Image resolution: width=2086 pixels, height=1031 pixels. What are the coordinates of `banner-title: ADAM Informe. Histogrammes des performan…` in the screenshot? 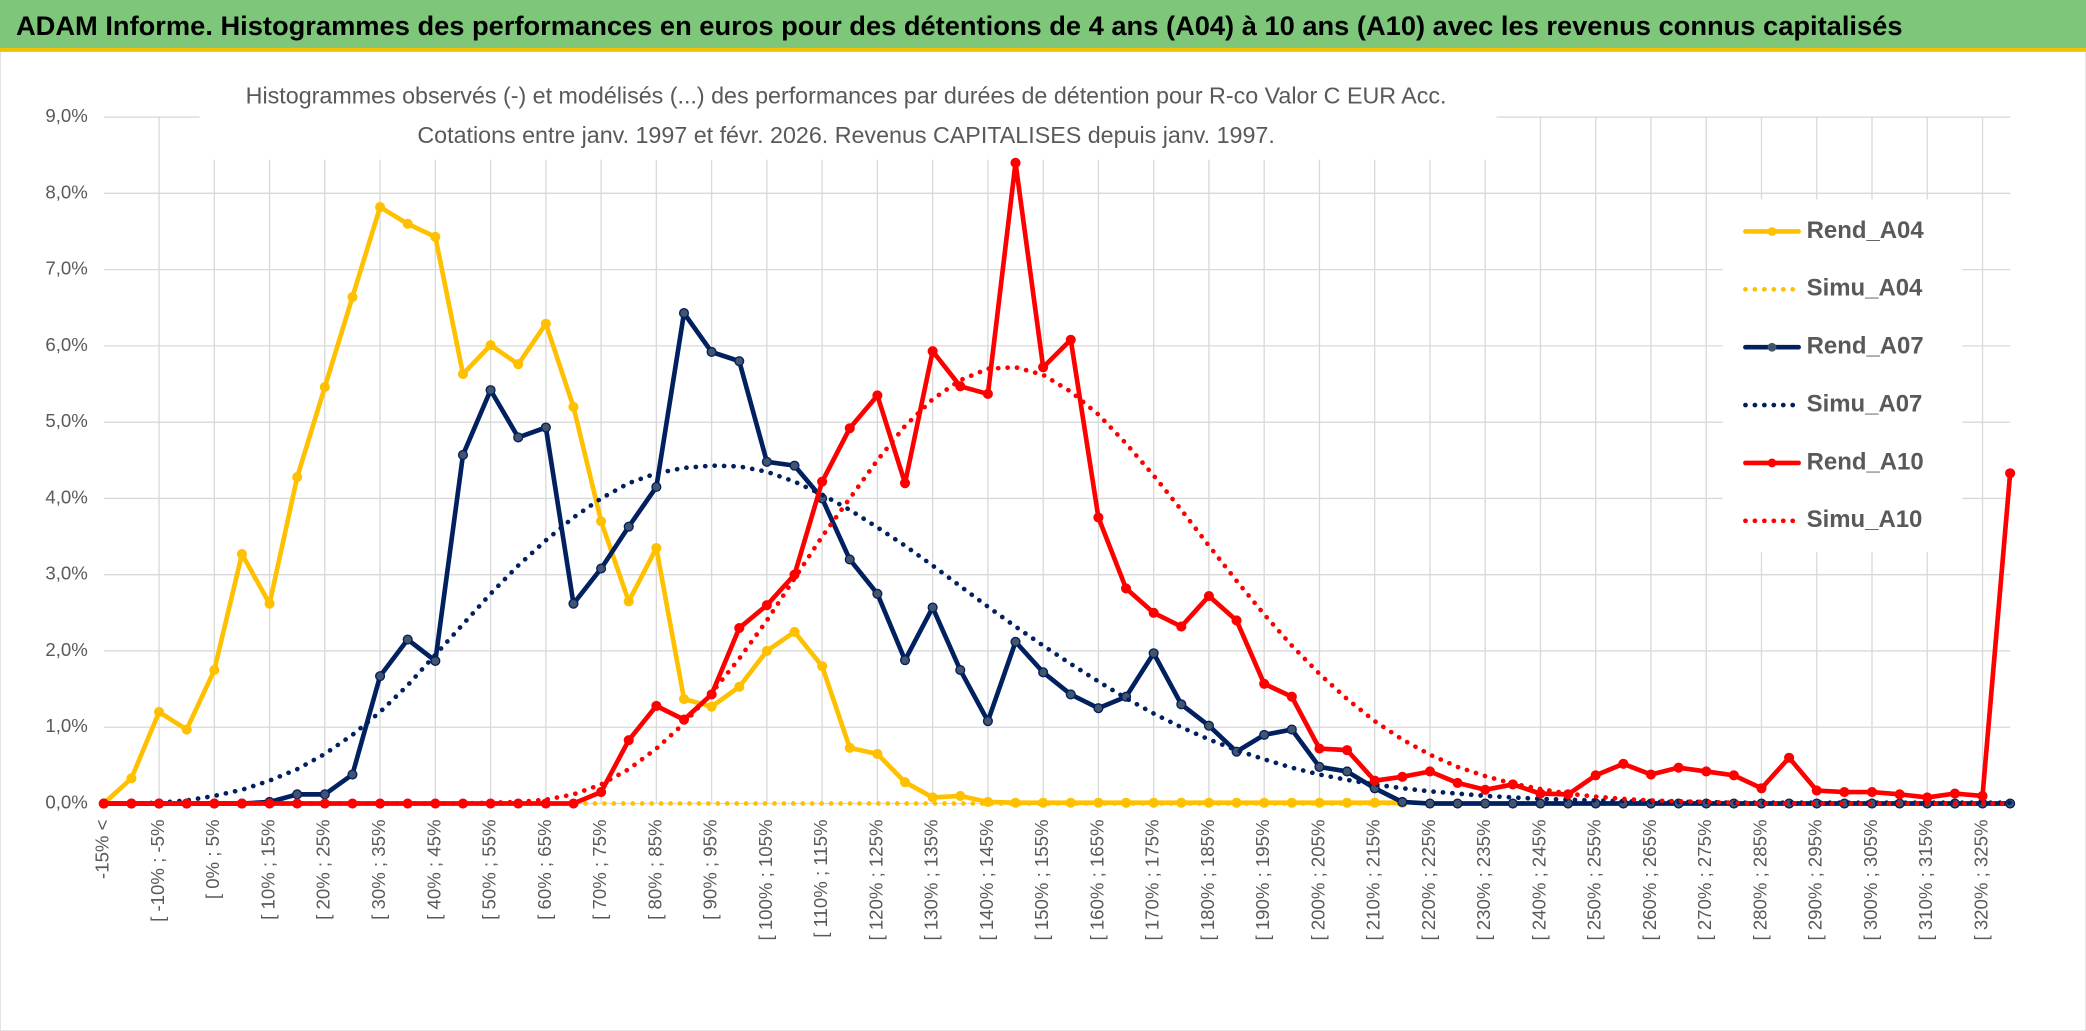 It's located at (959, 25).